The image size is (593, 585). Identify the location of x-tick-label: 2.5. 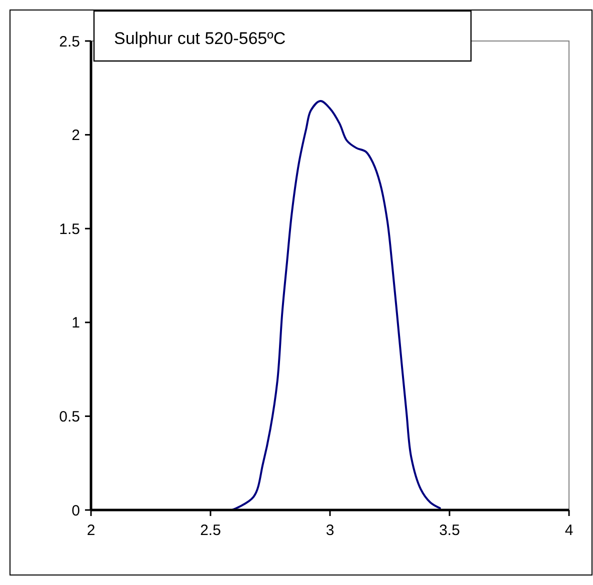
(210, 530).